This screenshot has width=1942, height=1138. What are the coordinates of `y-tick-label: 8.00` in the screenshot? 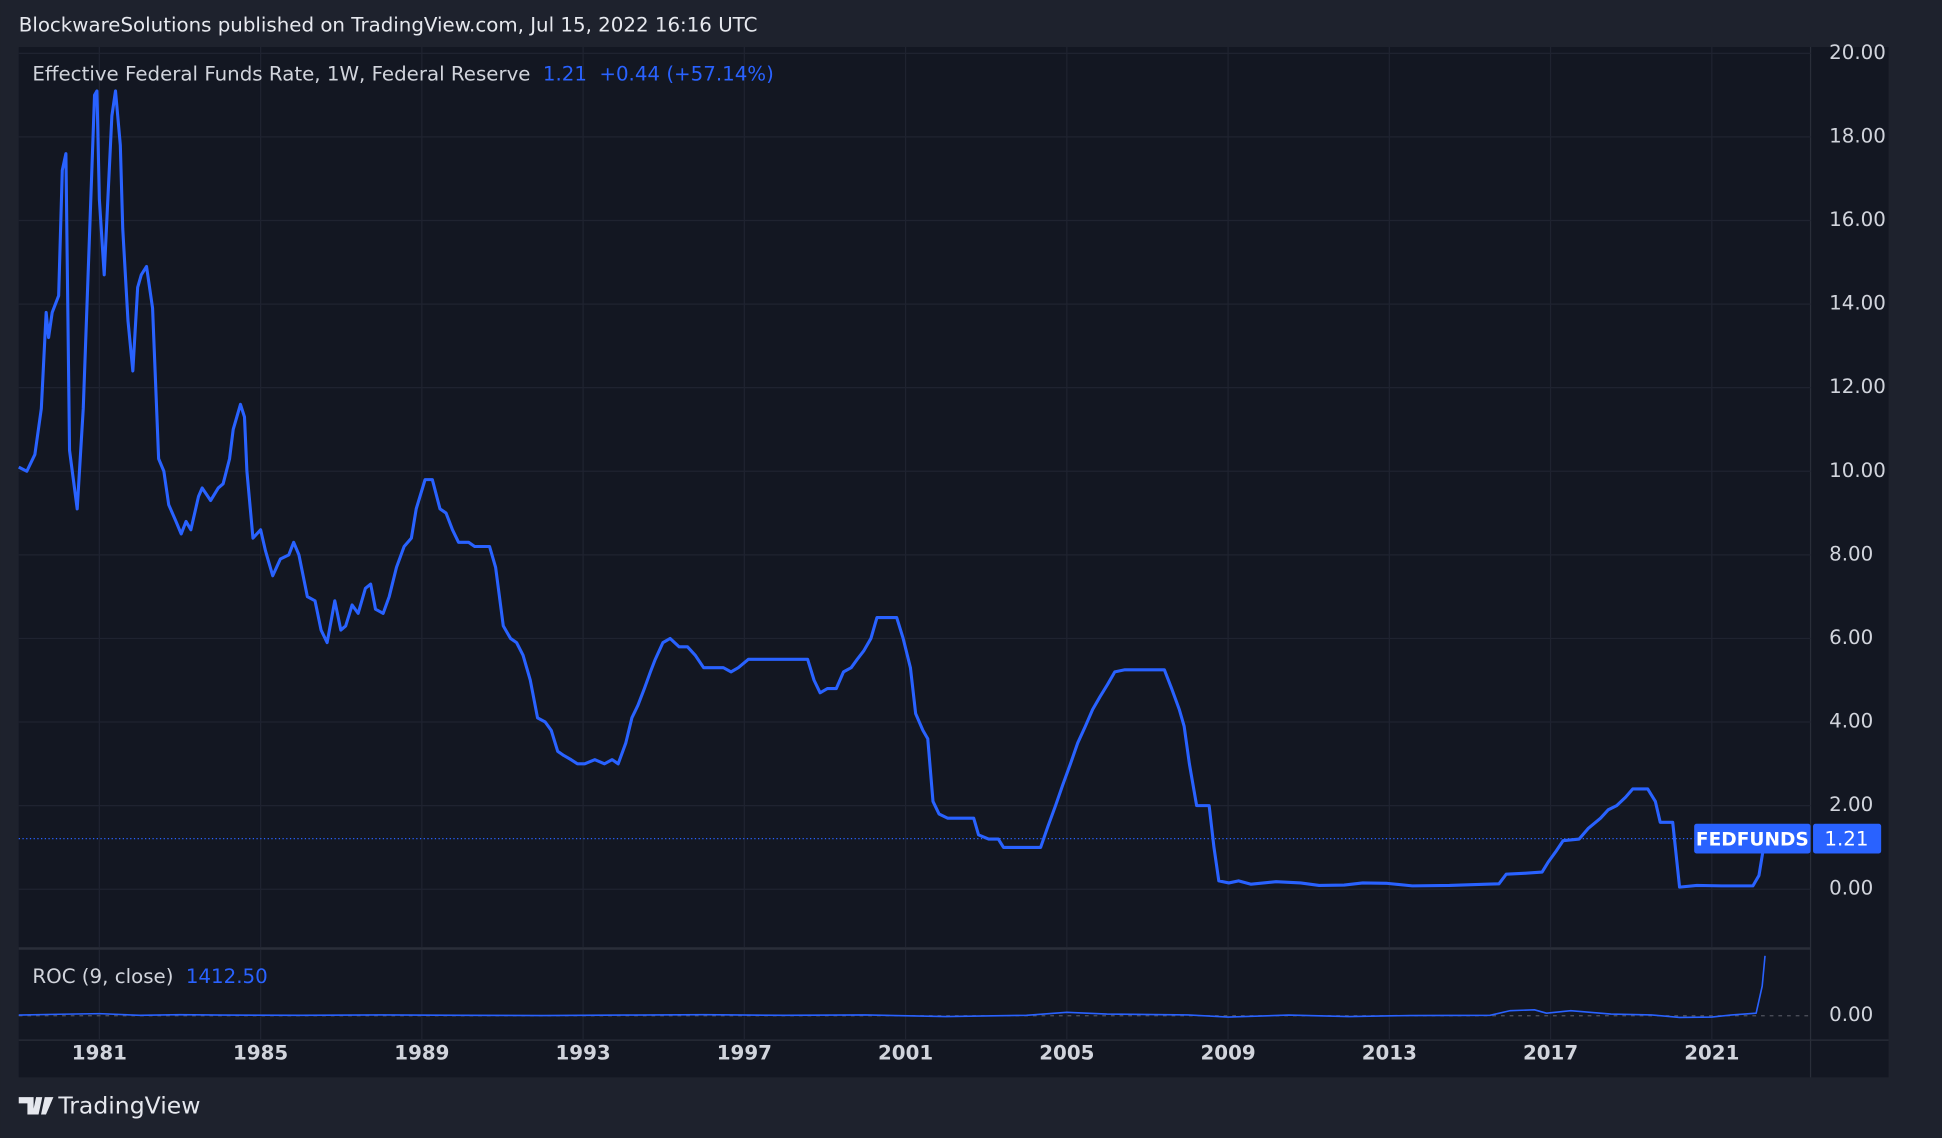 It's located at (1851, 553).